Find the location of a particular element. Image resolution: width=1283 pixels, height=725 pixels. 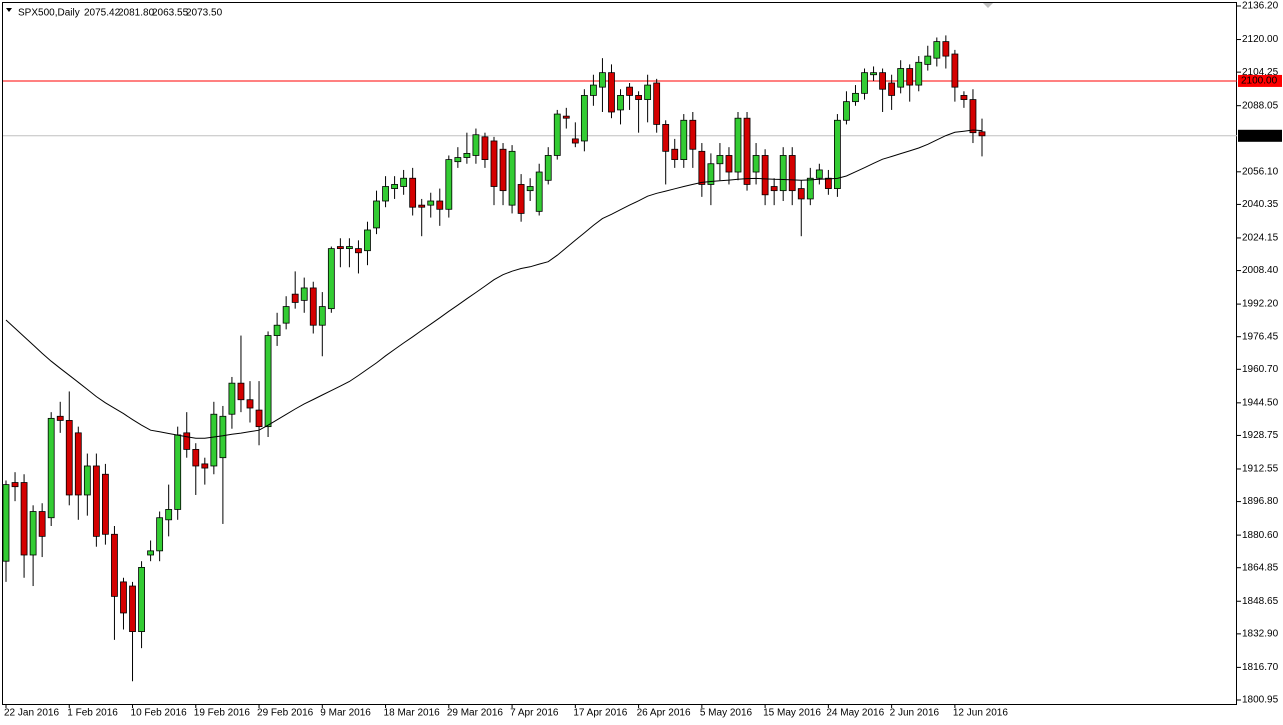

header-close: 2073.50 is located at coordinates (204, 13).